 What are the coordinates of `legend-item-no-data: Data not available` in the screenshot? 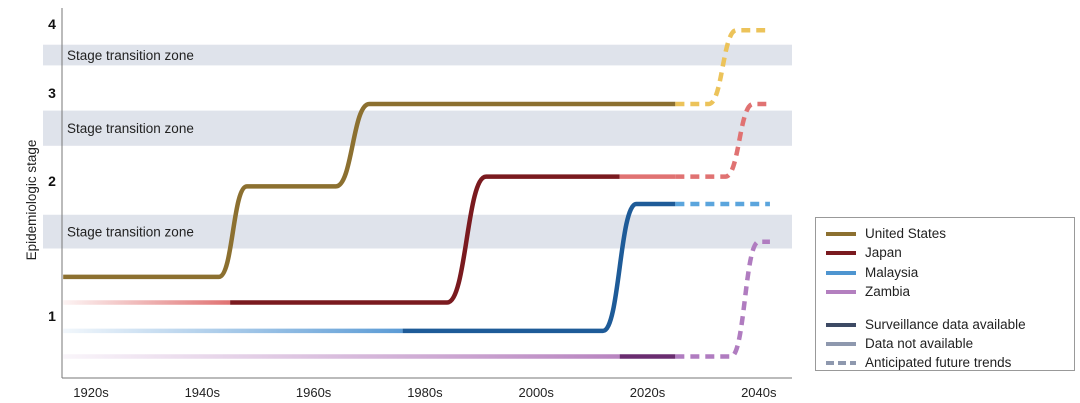 It's located at (899, 343).